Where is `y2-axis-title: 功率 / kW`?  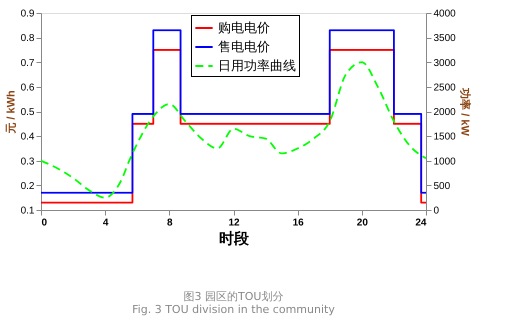 y2-axis-title: 功率 / kW is located at coordinates (465, 111).